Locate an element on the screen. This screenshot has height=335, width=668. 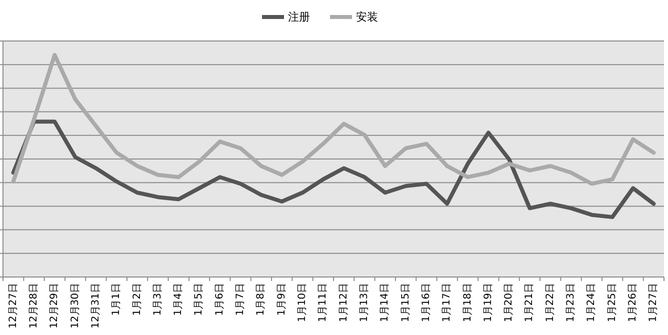
x-tick-label: 1月11日 is located at coordinates (323, 302).